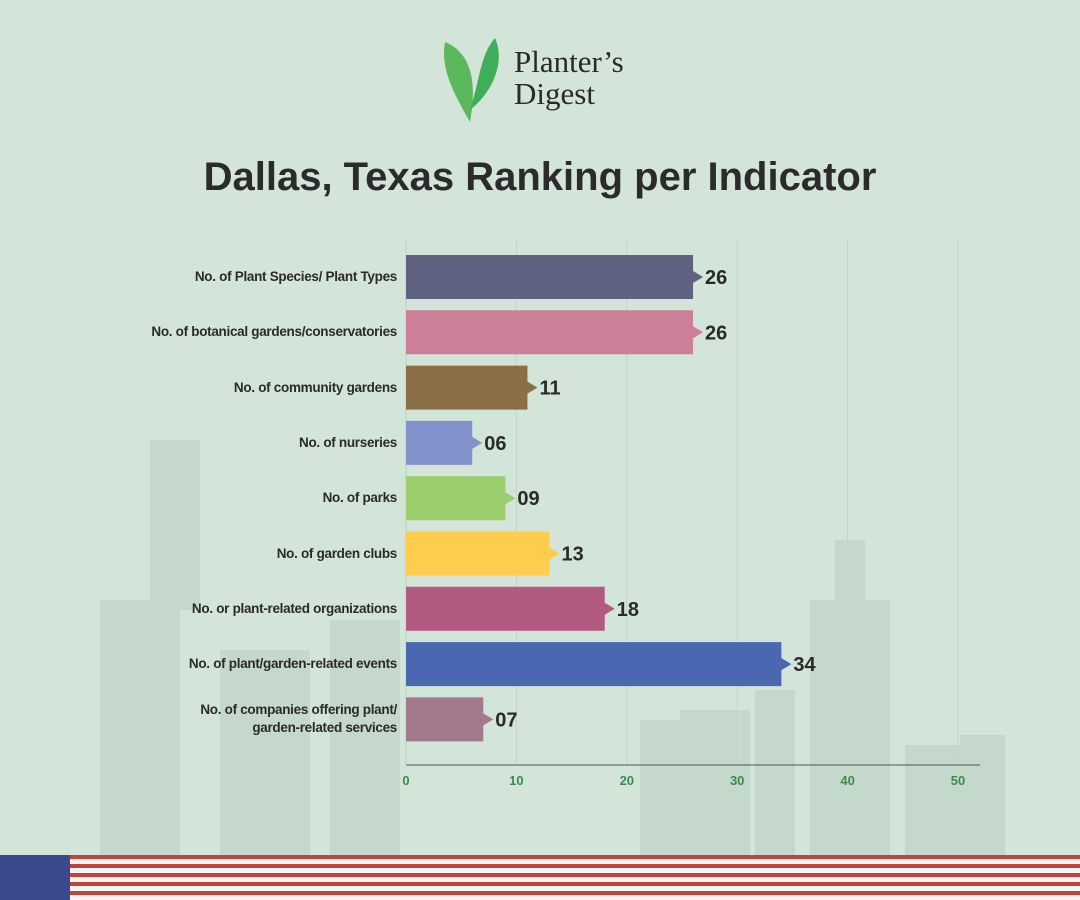 Image resolution: width=1080 pixels, height=900 pixels. What do you see at coordinates (294, 608) in the screenshot?
I see `category-label: No. or plant-related organizations` at bounding box center [294, 608].